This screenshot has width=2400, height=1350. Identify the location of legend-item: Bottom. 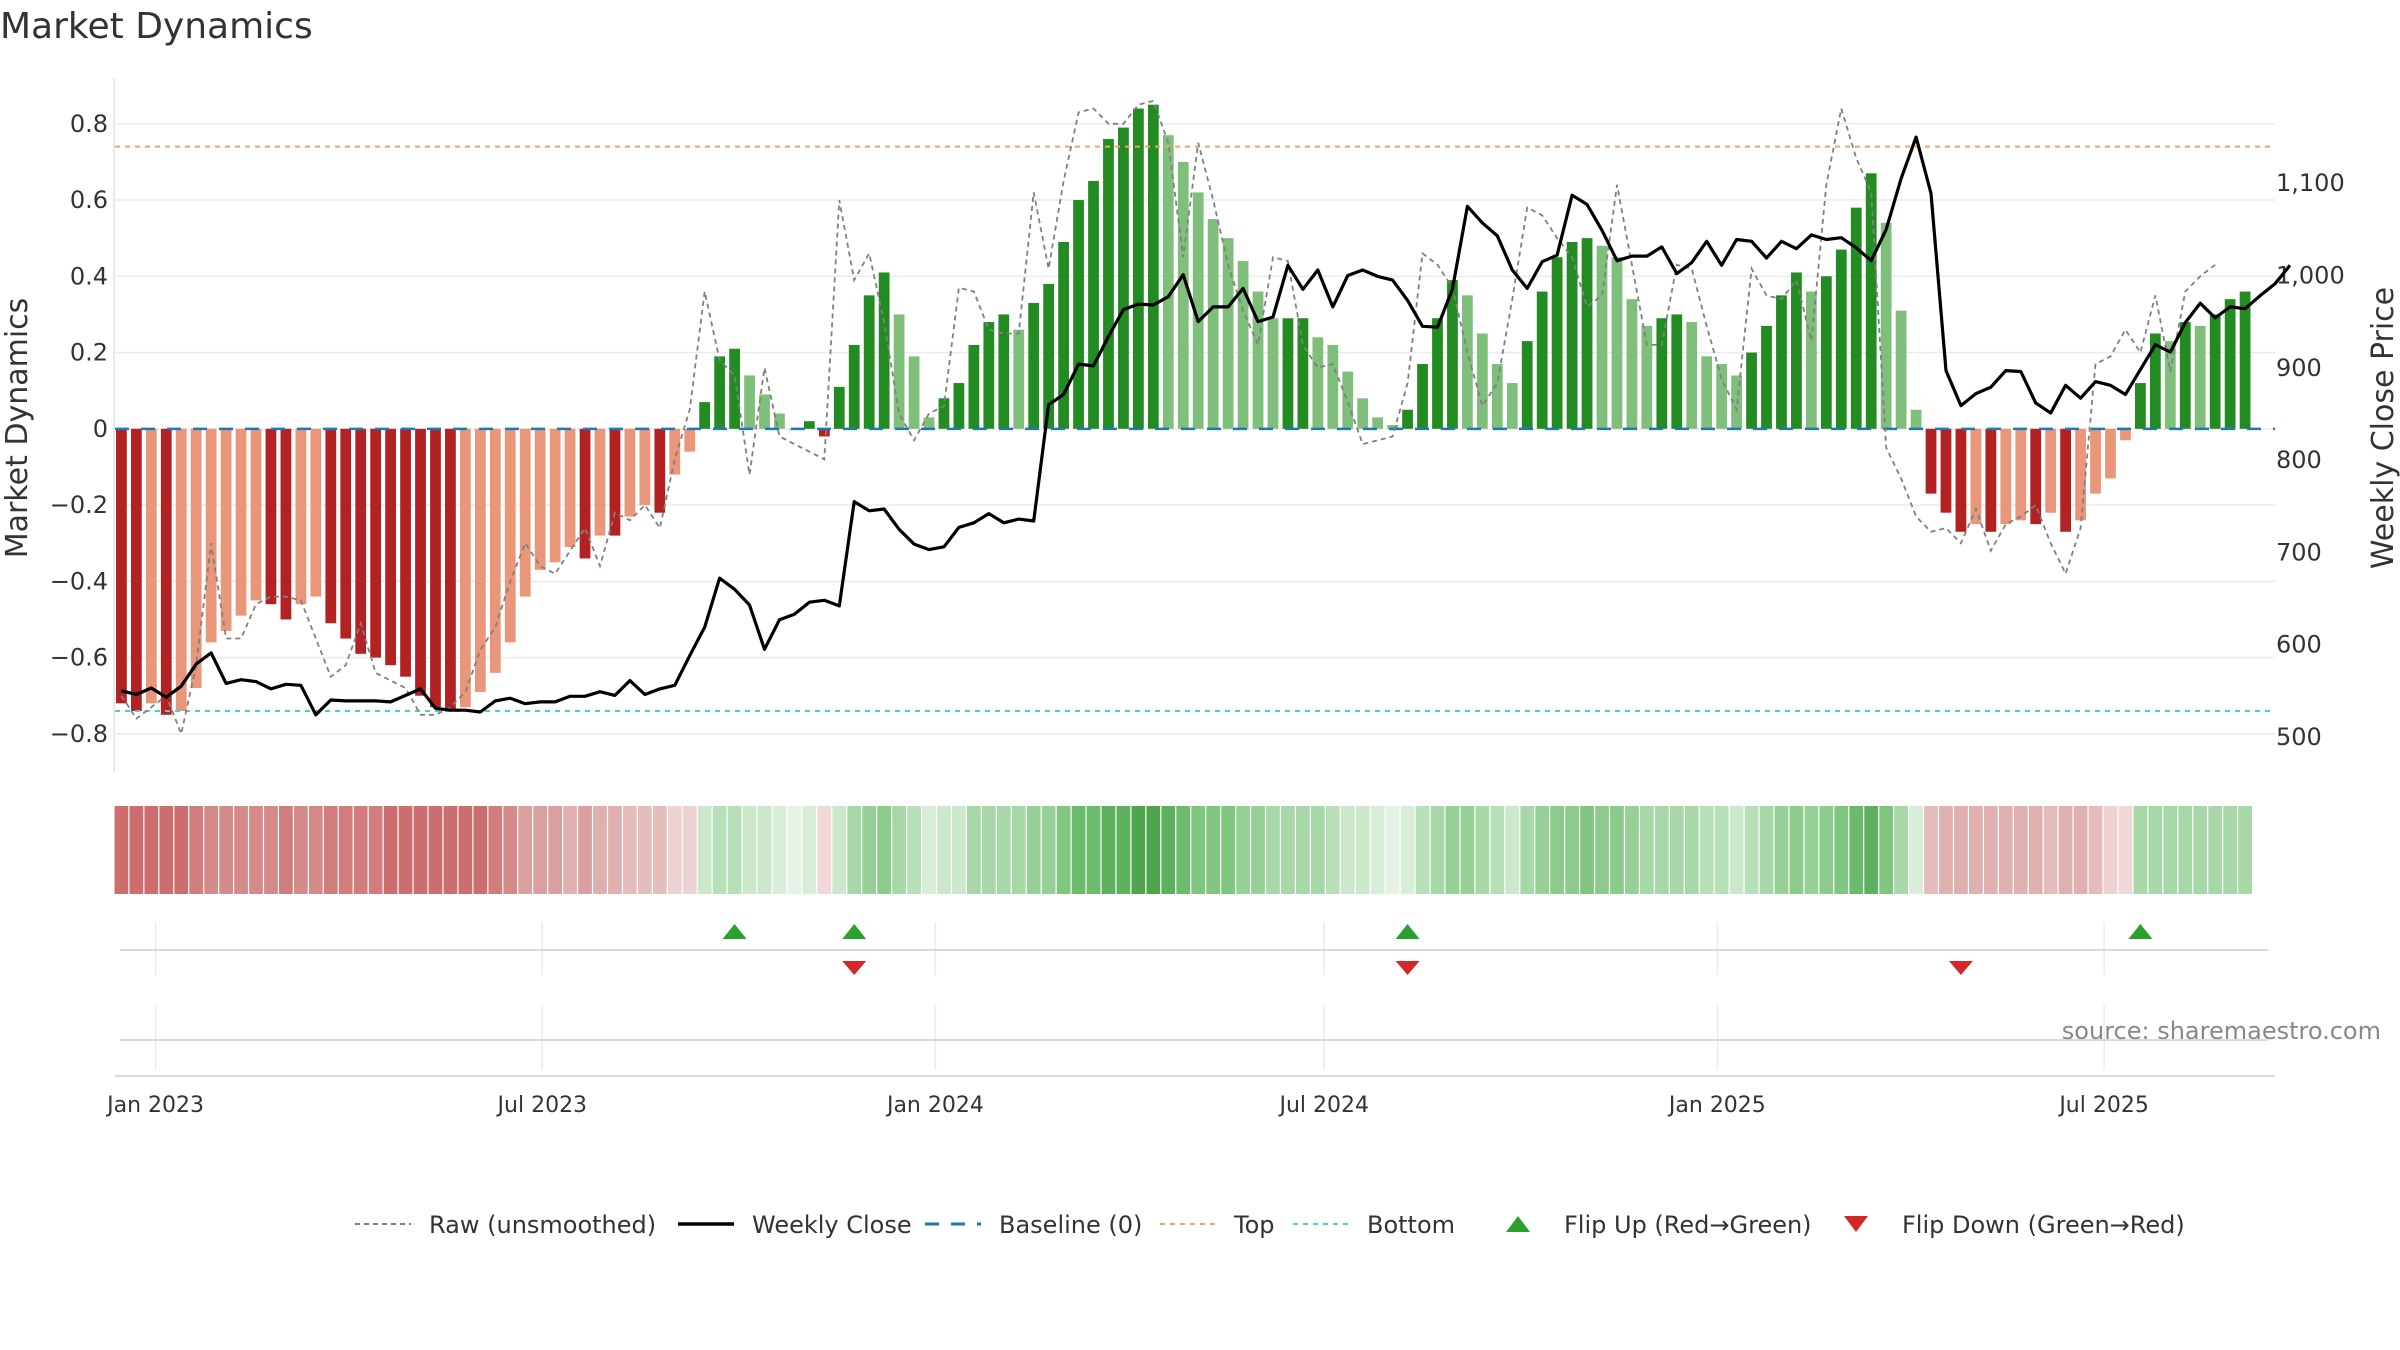
(1374, 1225).